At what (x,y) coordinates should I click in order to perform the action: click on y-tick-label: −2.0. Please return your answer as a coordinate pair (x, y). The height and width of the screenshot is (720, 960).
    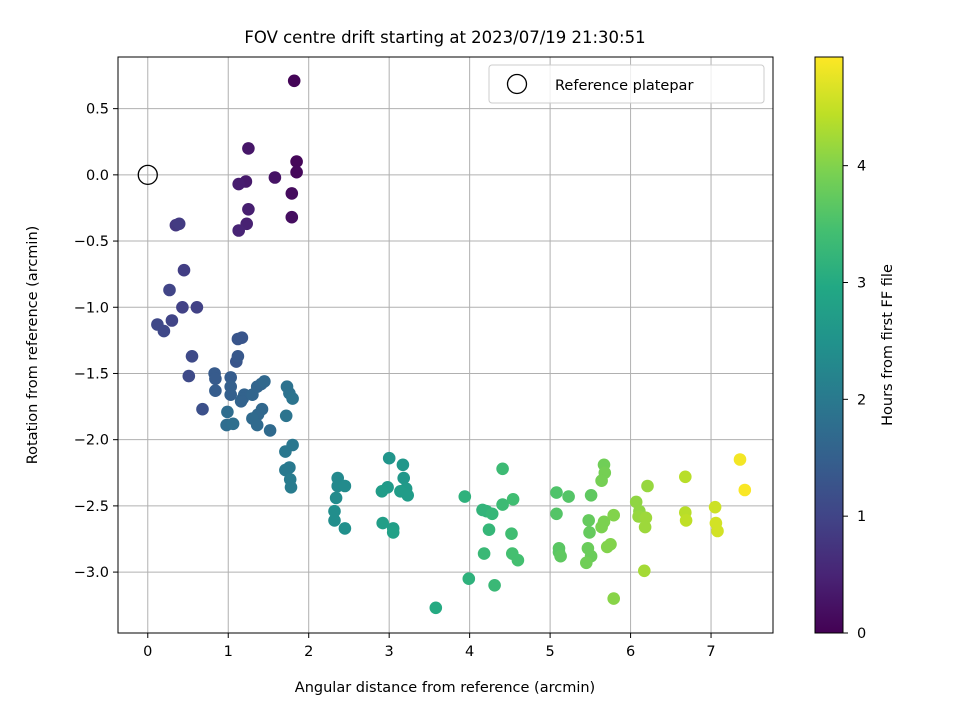
    Looking at the image, I should click on (91, 441).